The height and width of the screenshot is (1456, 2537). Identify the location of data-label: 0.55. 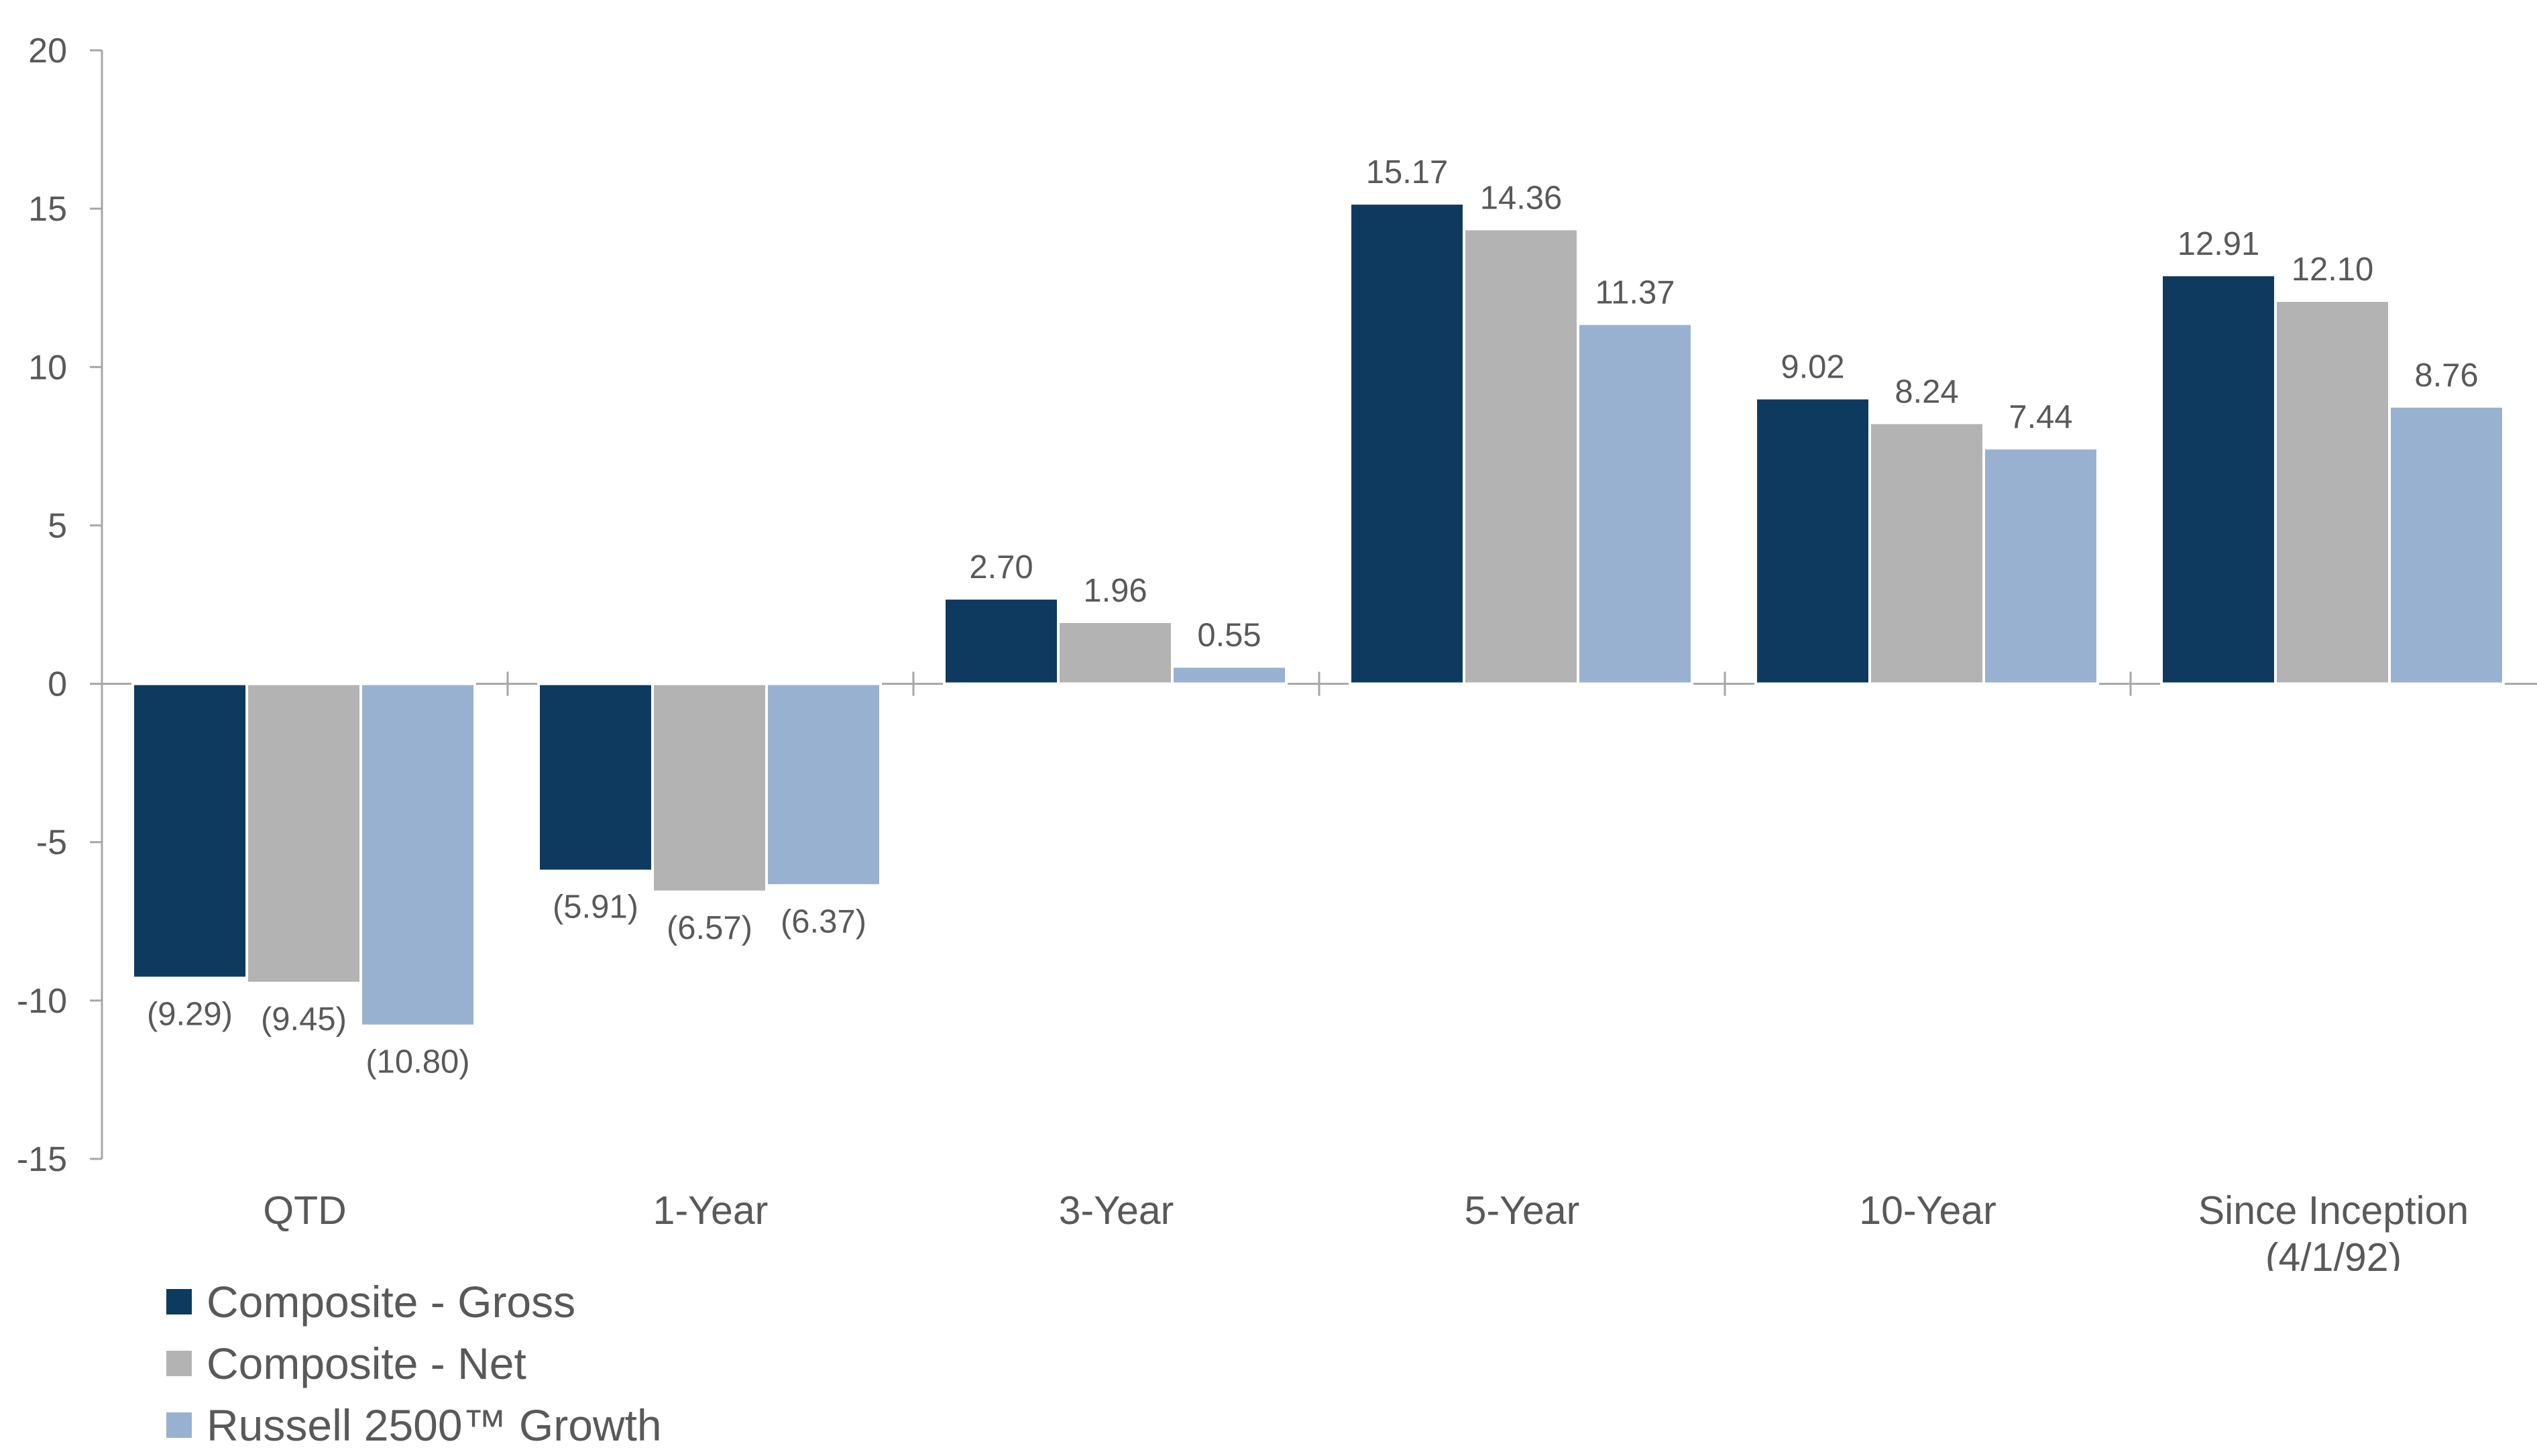
(1229, 636).